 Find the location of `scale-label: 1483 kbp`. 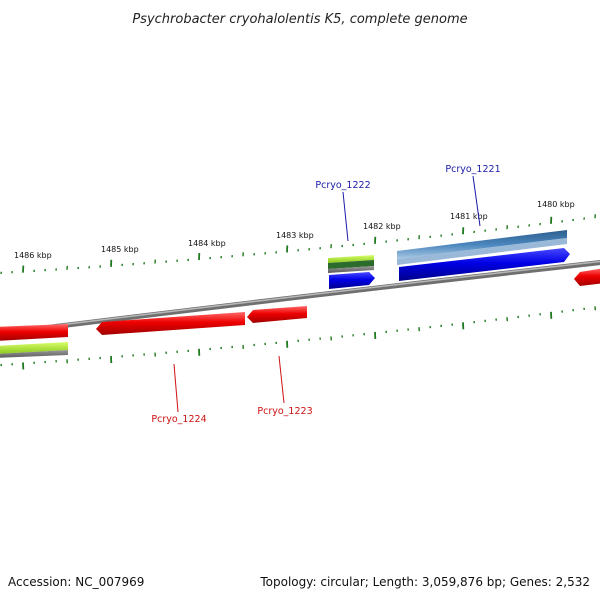

scale-label: 1483 kbp is located at coordinates (295, 235).